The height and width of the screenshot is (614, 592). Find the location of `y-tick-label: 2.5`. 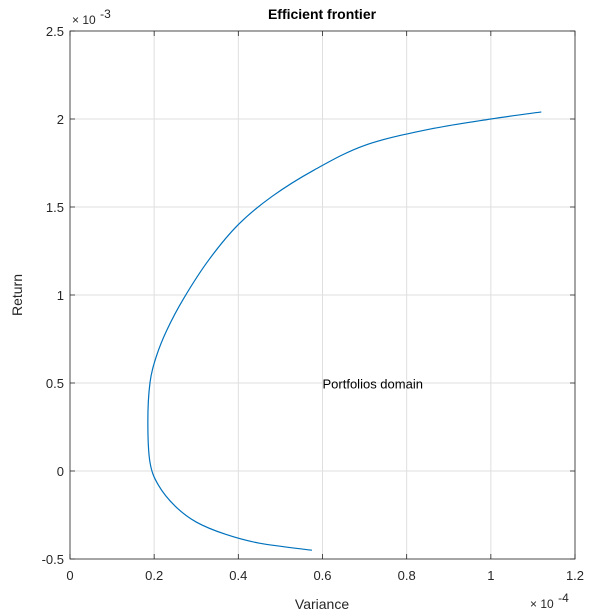

y-tick-label: 2.5 is located at coordinates (55, 31).